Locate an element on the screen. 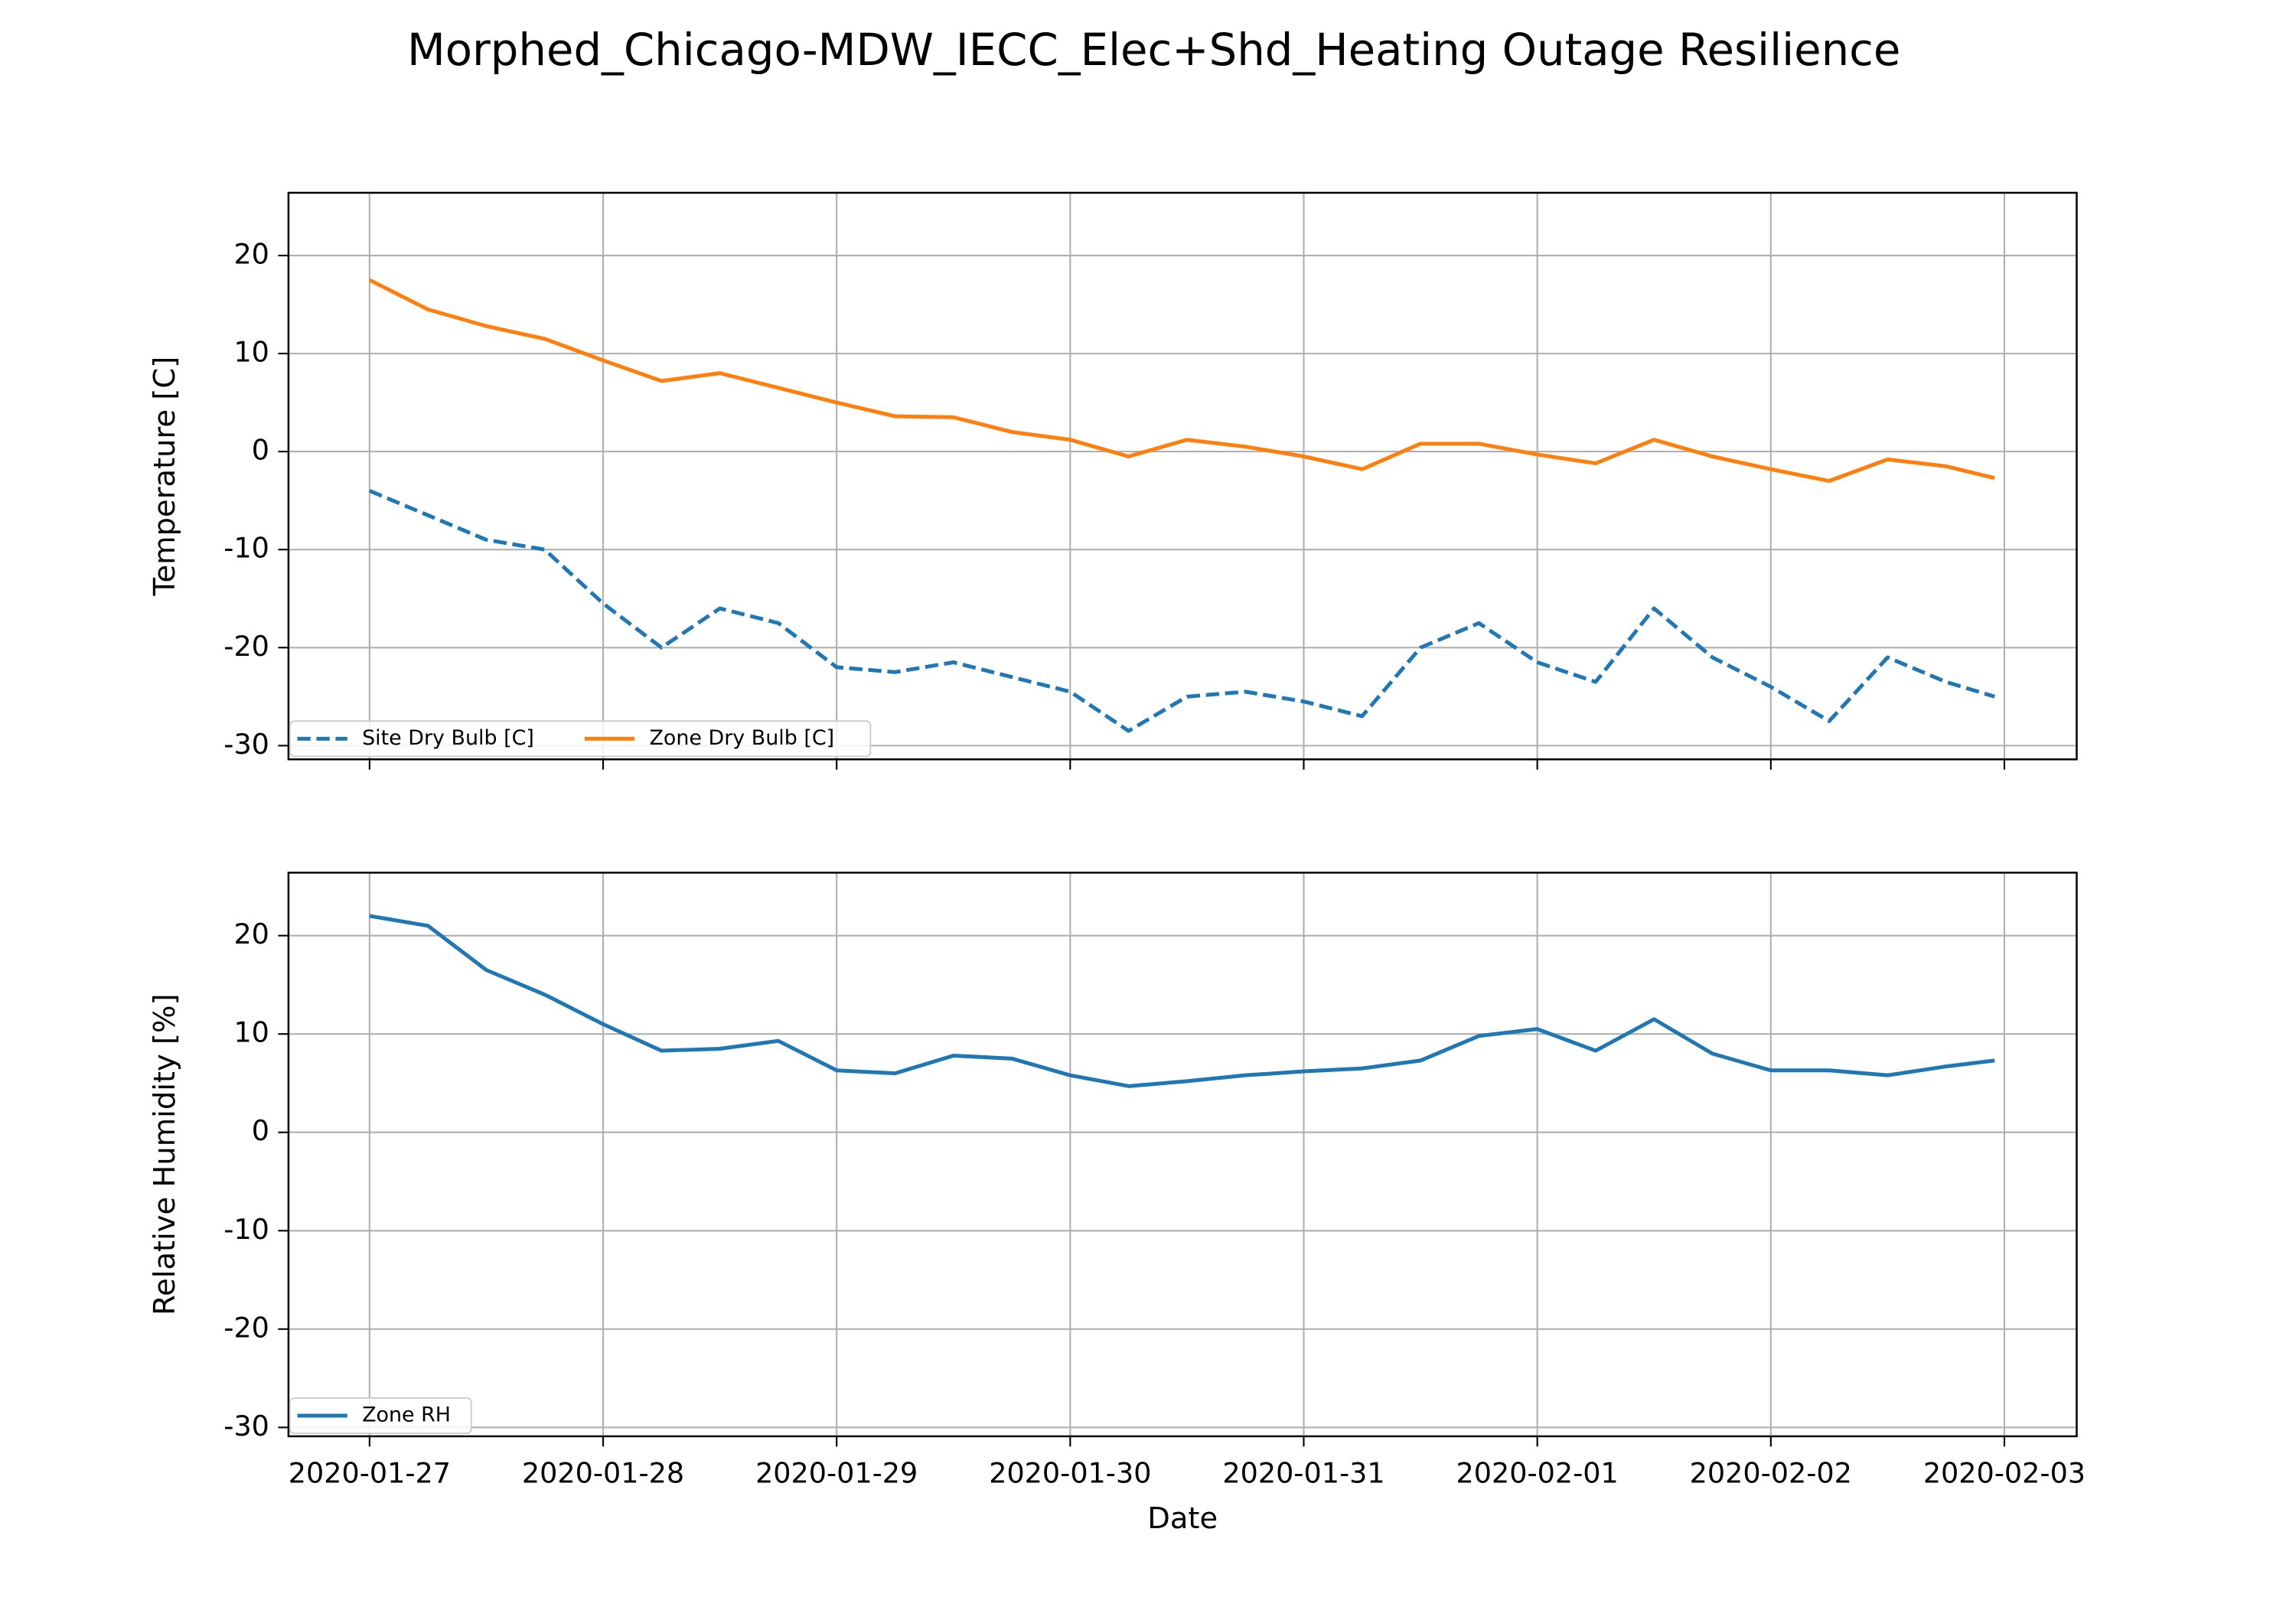 The width and height of the screenshot is (2296, 1607). plot-area is located at coordinates (1182, 1001).